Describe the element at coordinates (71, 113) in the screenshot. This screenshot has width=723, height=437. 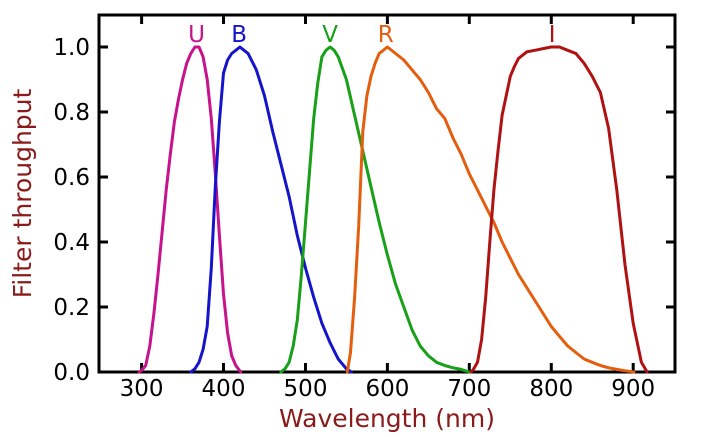
I see `y-tick-label: 0.8` at that location.